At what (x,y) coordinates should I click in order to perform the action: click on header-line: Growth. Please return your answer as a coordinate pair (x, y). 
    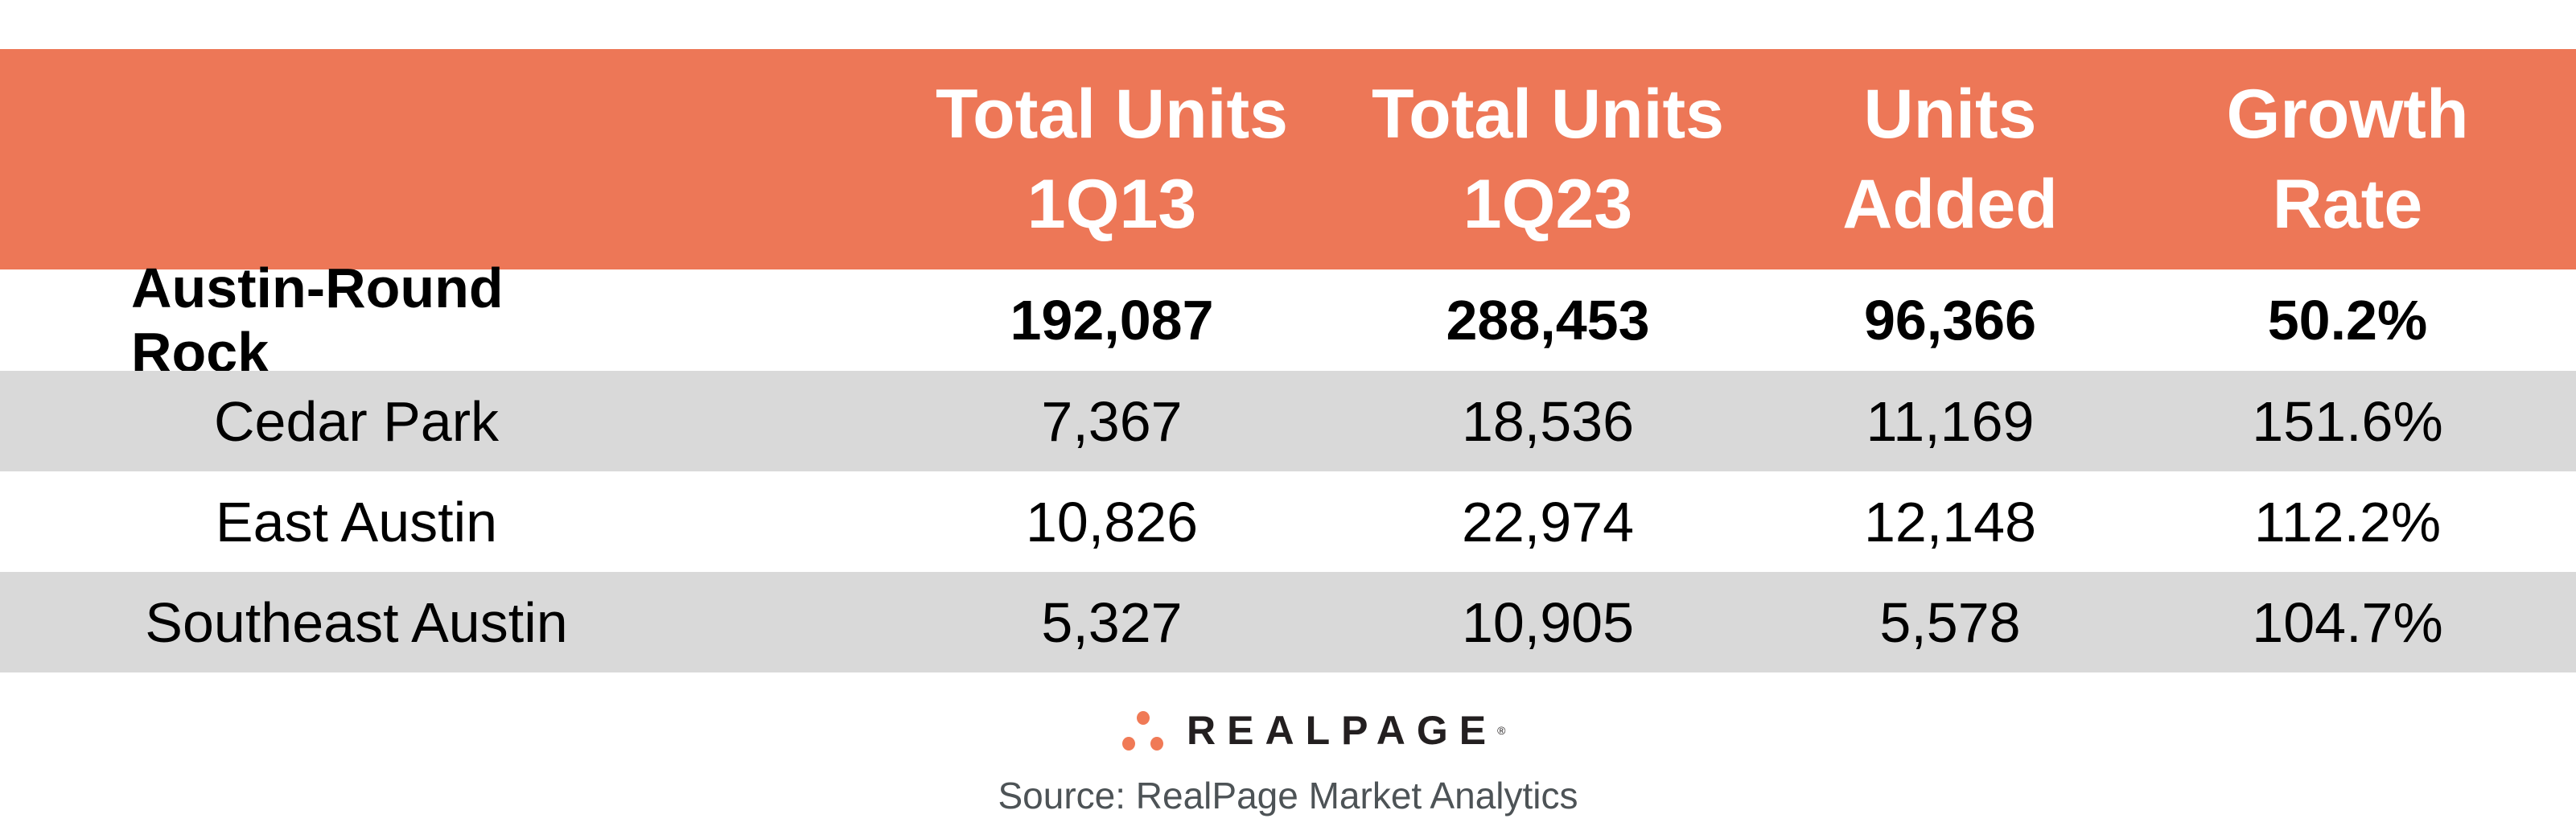
    Looking at the image, I should click on (2347, 114).